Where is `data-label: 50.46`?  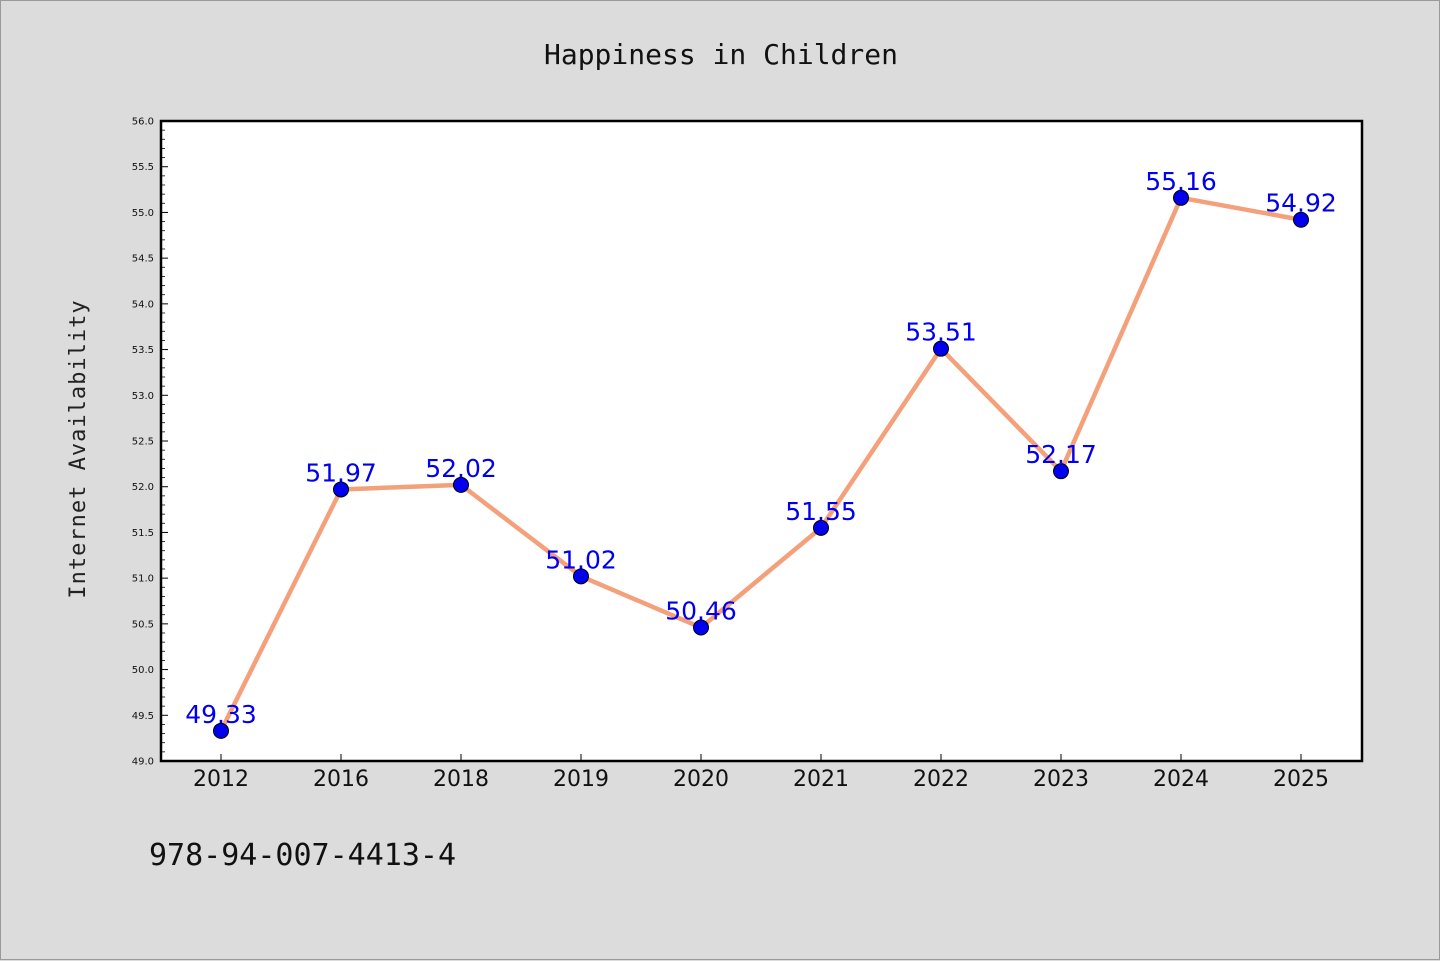 data-label: 50.46 is located at coordinates (701, 611).